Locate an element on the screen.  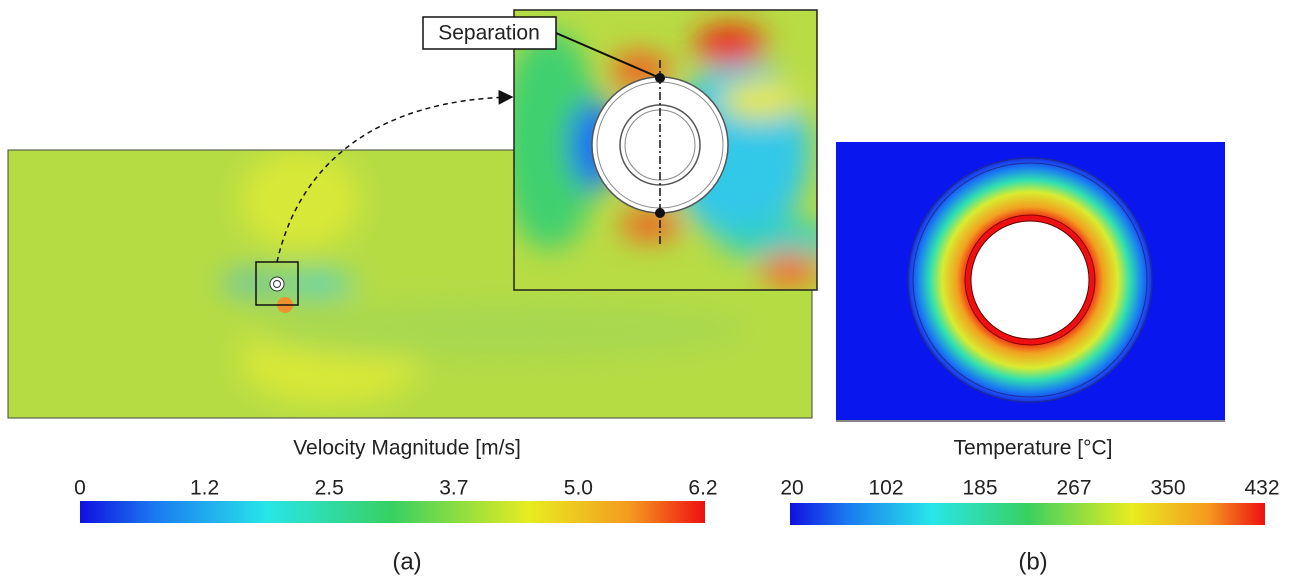
caption: (a) is located at coordinates (406, 561).